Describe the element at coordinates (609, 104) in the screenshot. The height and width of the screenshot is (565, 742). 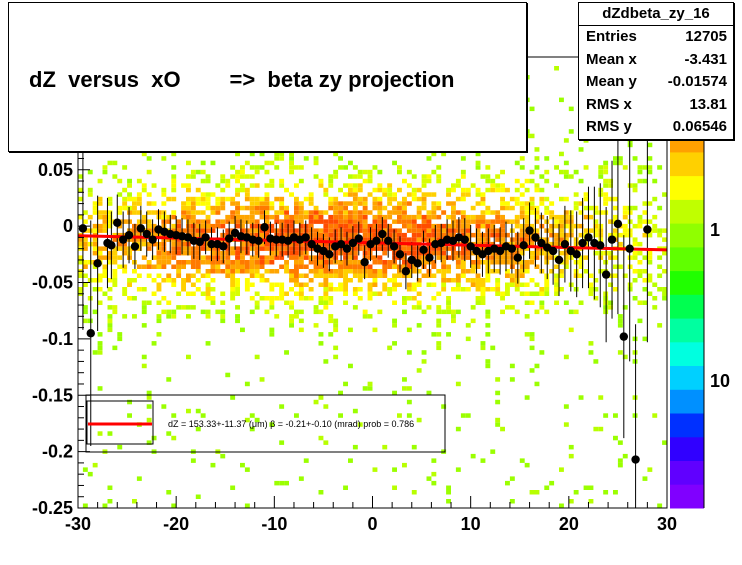
I see `stats-label: RMS x` at that location.